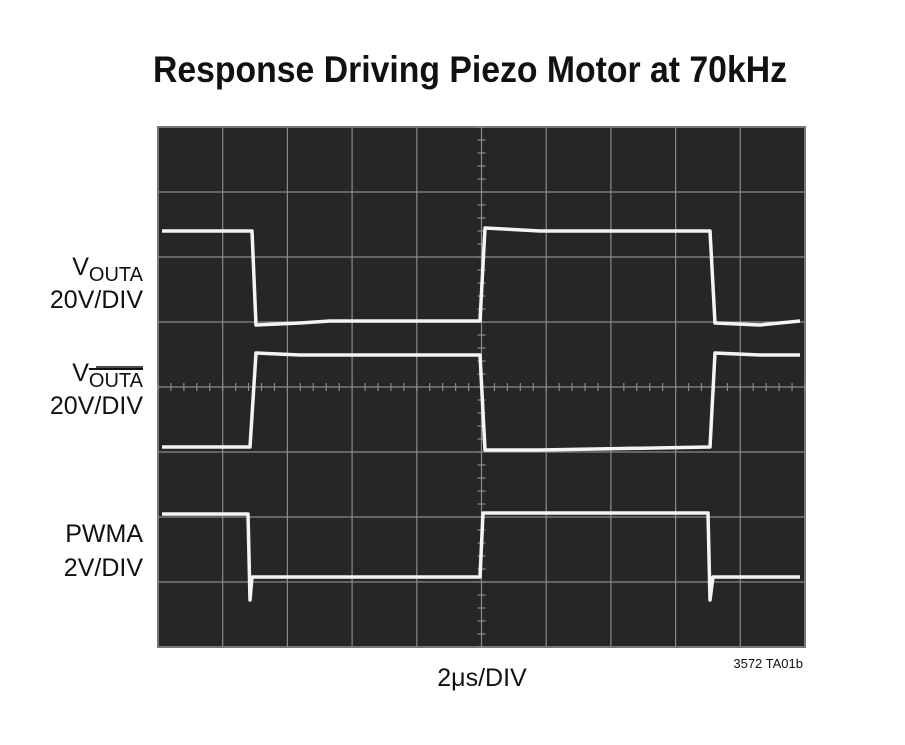 This screenshot has height=745, width=905. What do you see at coordinates (481, 276) in the screenshot?
I see `trace-vouta` at bounding box center [481, 276].